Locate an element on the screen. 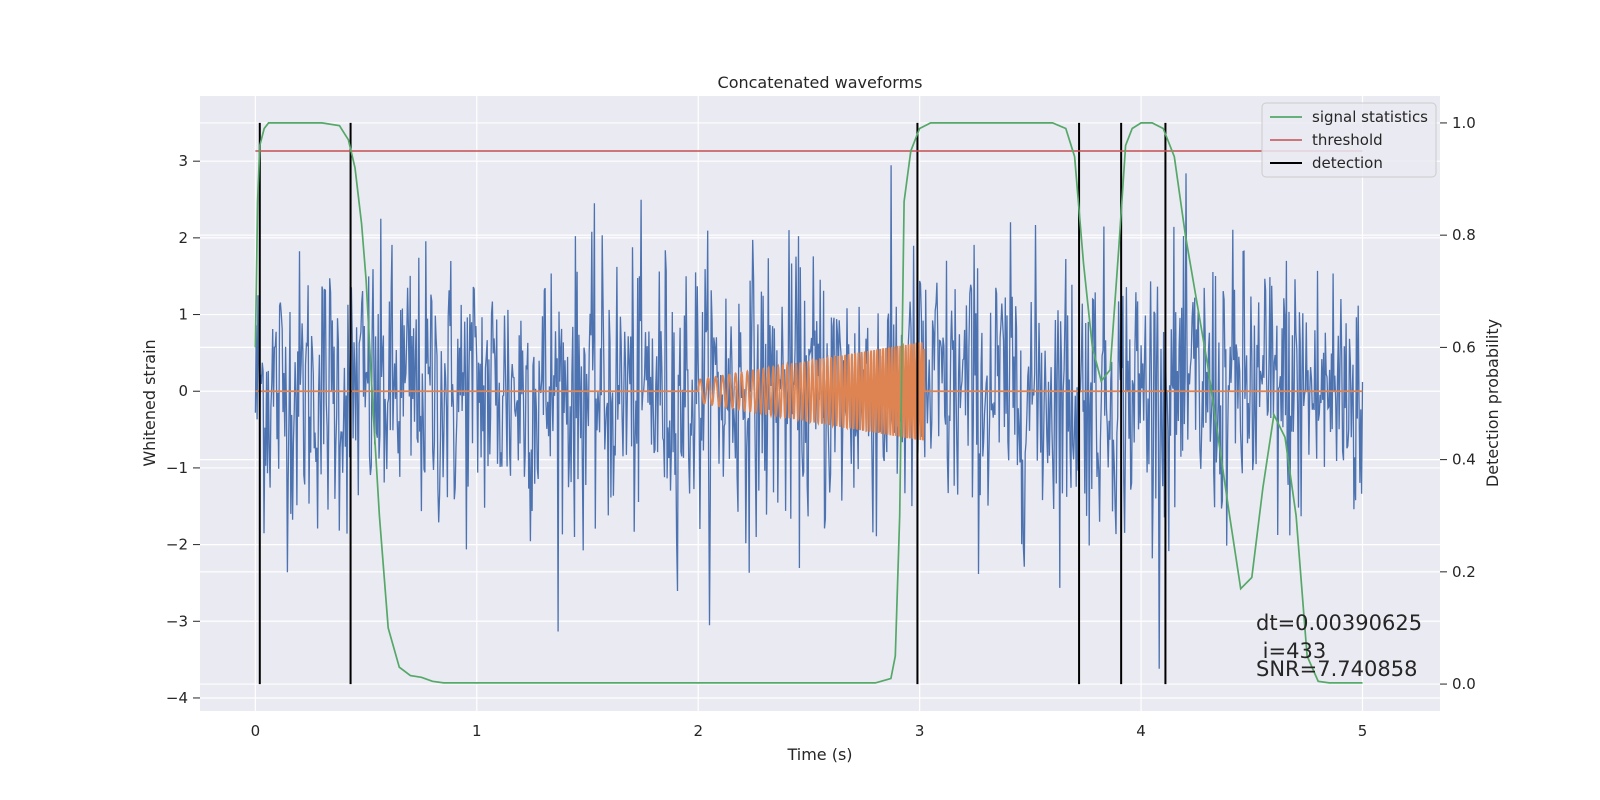  y-axis-label: Whitened strain is located at coordinates (149, 402).